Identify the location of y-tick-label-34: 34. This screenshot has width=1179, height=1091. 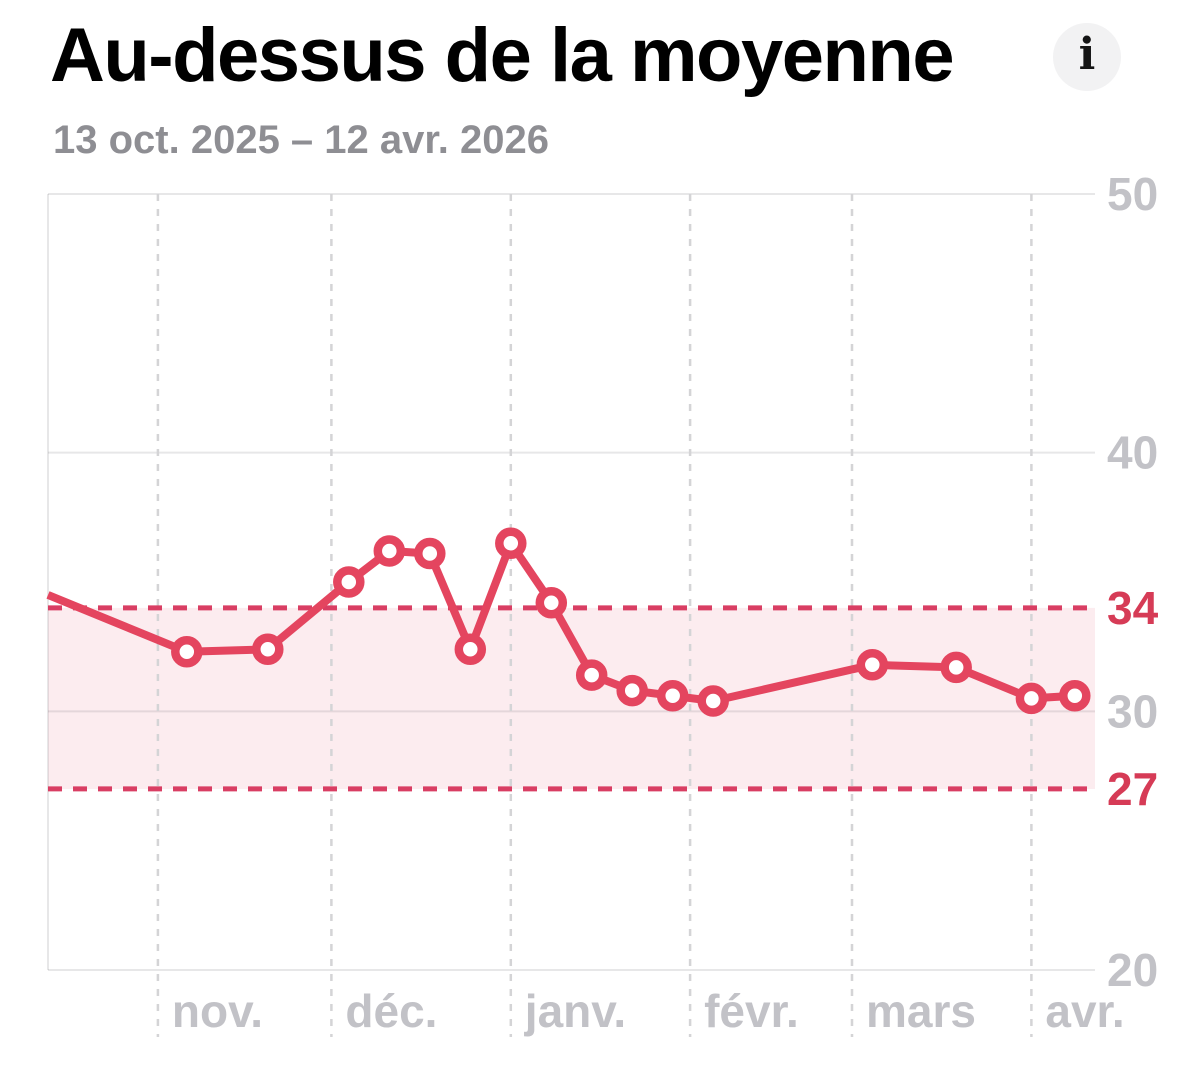
(1133, 608).